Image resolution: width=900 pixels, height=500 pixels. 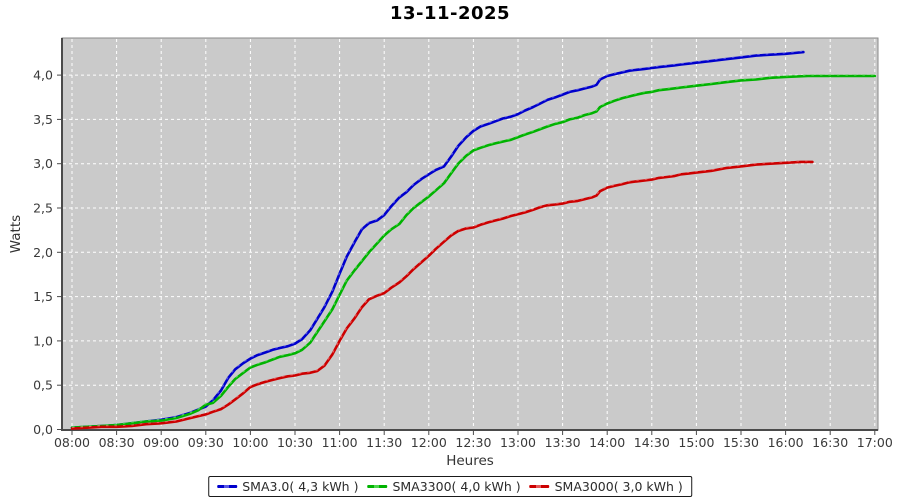 I want to click on x-tick-label: 10:30, so click(x=295, y=442).